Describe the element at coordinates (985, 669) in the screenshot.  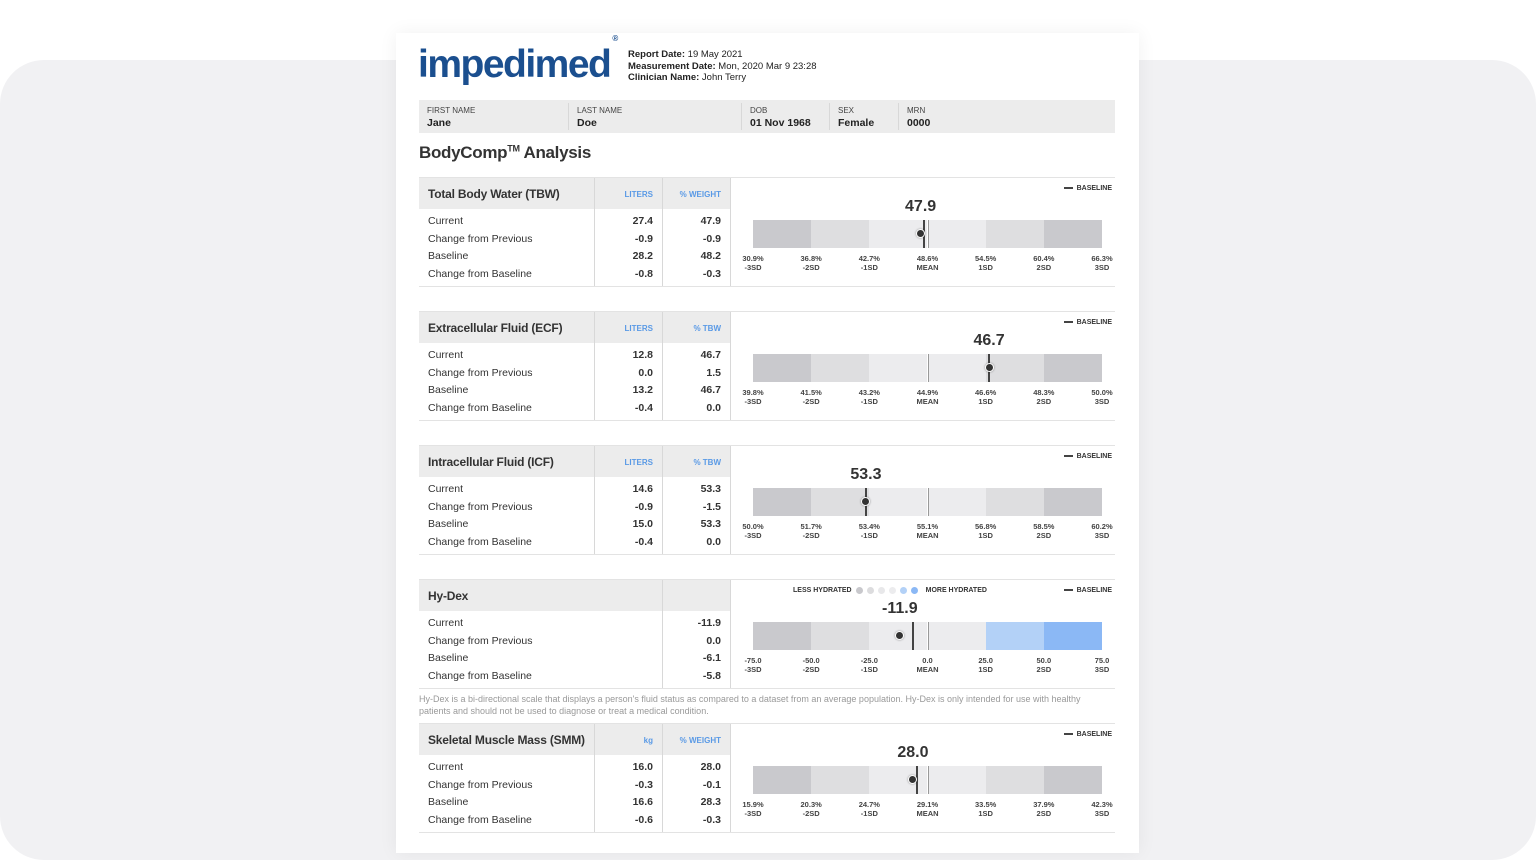
I see `tick-sd: 1SD` at that location.